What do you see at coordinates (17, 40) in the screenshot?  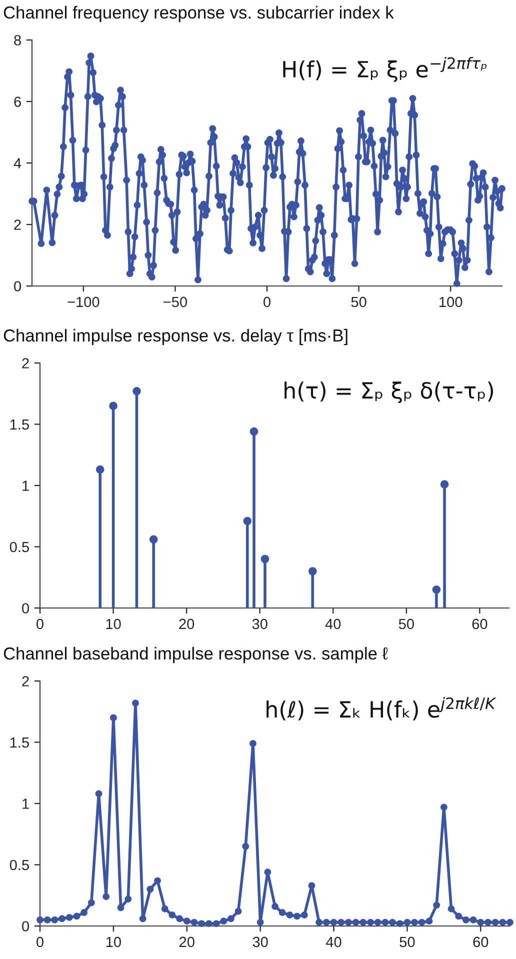 I see `y-tick-label: 8` at bounding box center [17, 40].